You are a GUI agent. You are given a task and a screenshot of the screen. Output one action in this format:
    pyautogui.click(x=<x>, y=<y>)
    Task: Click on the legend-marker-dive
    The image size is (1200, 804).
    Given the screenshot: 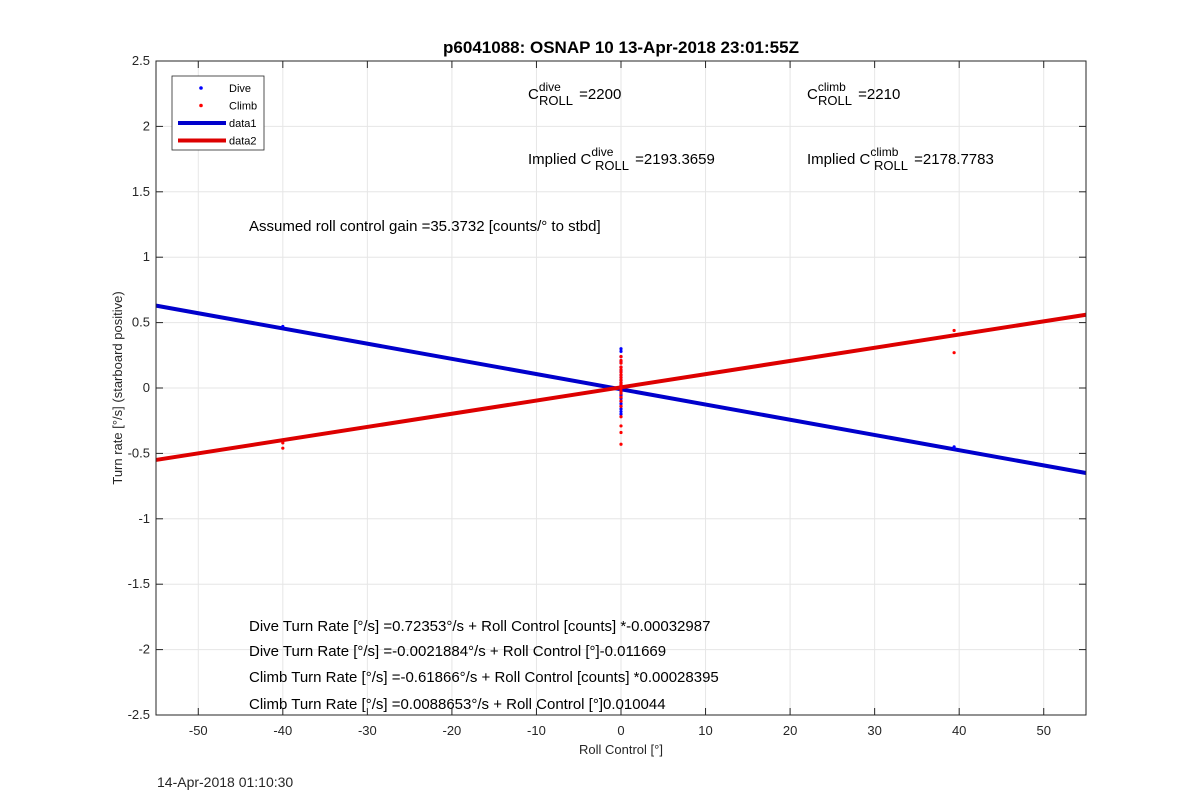 What is the action you would take?
    pyautogui.click(x=201, y=88)
    